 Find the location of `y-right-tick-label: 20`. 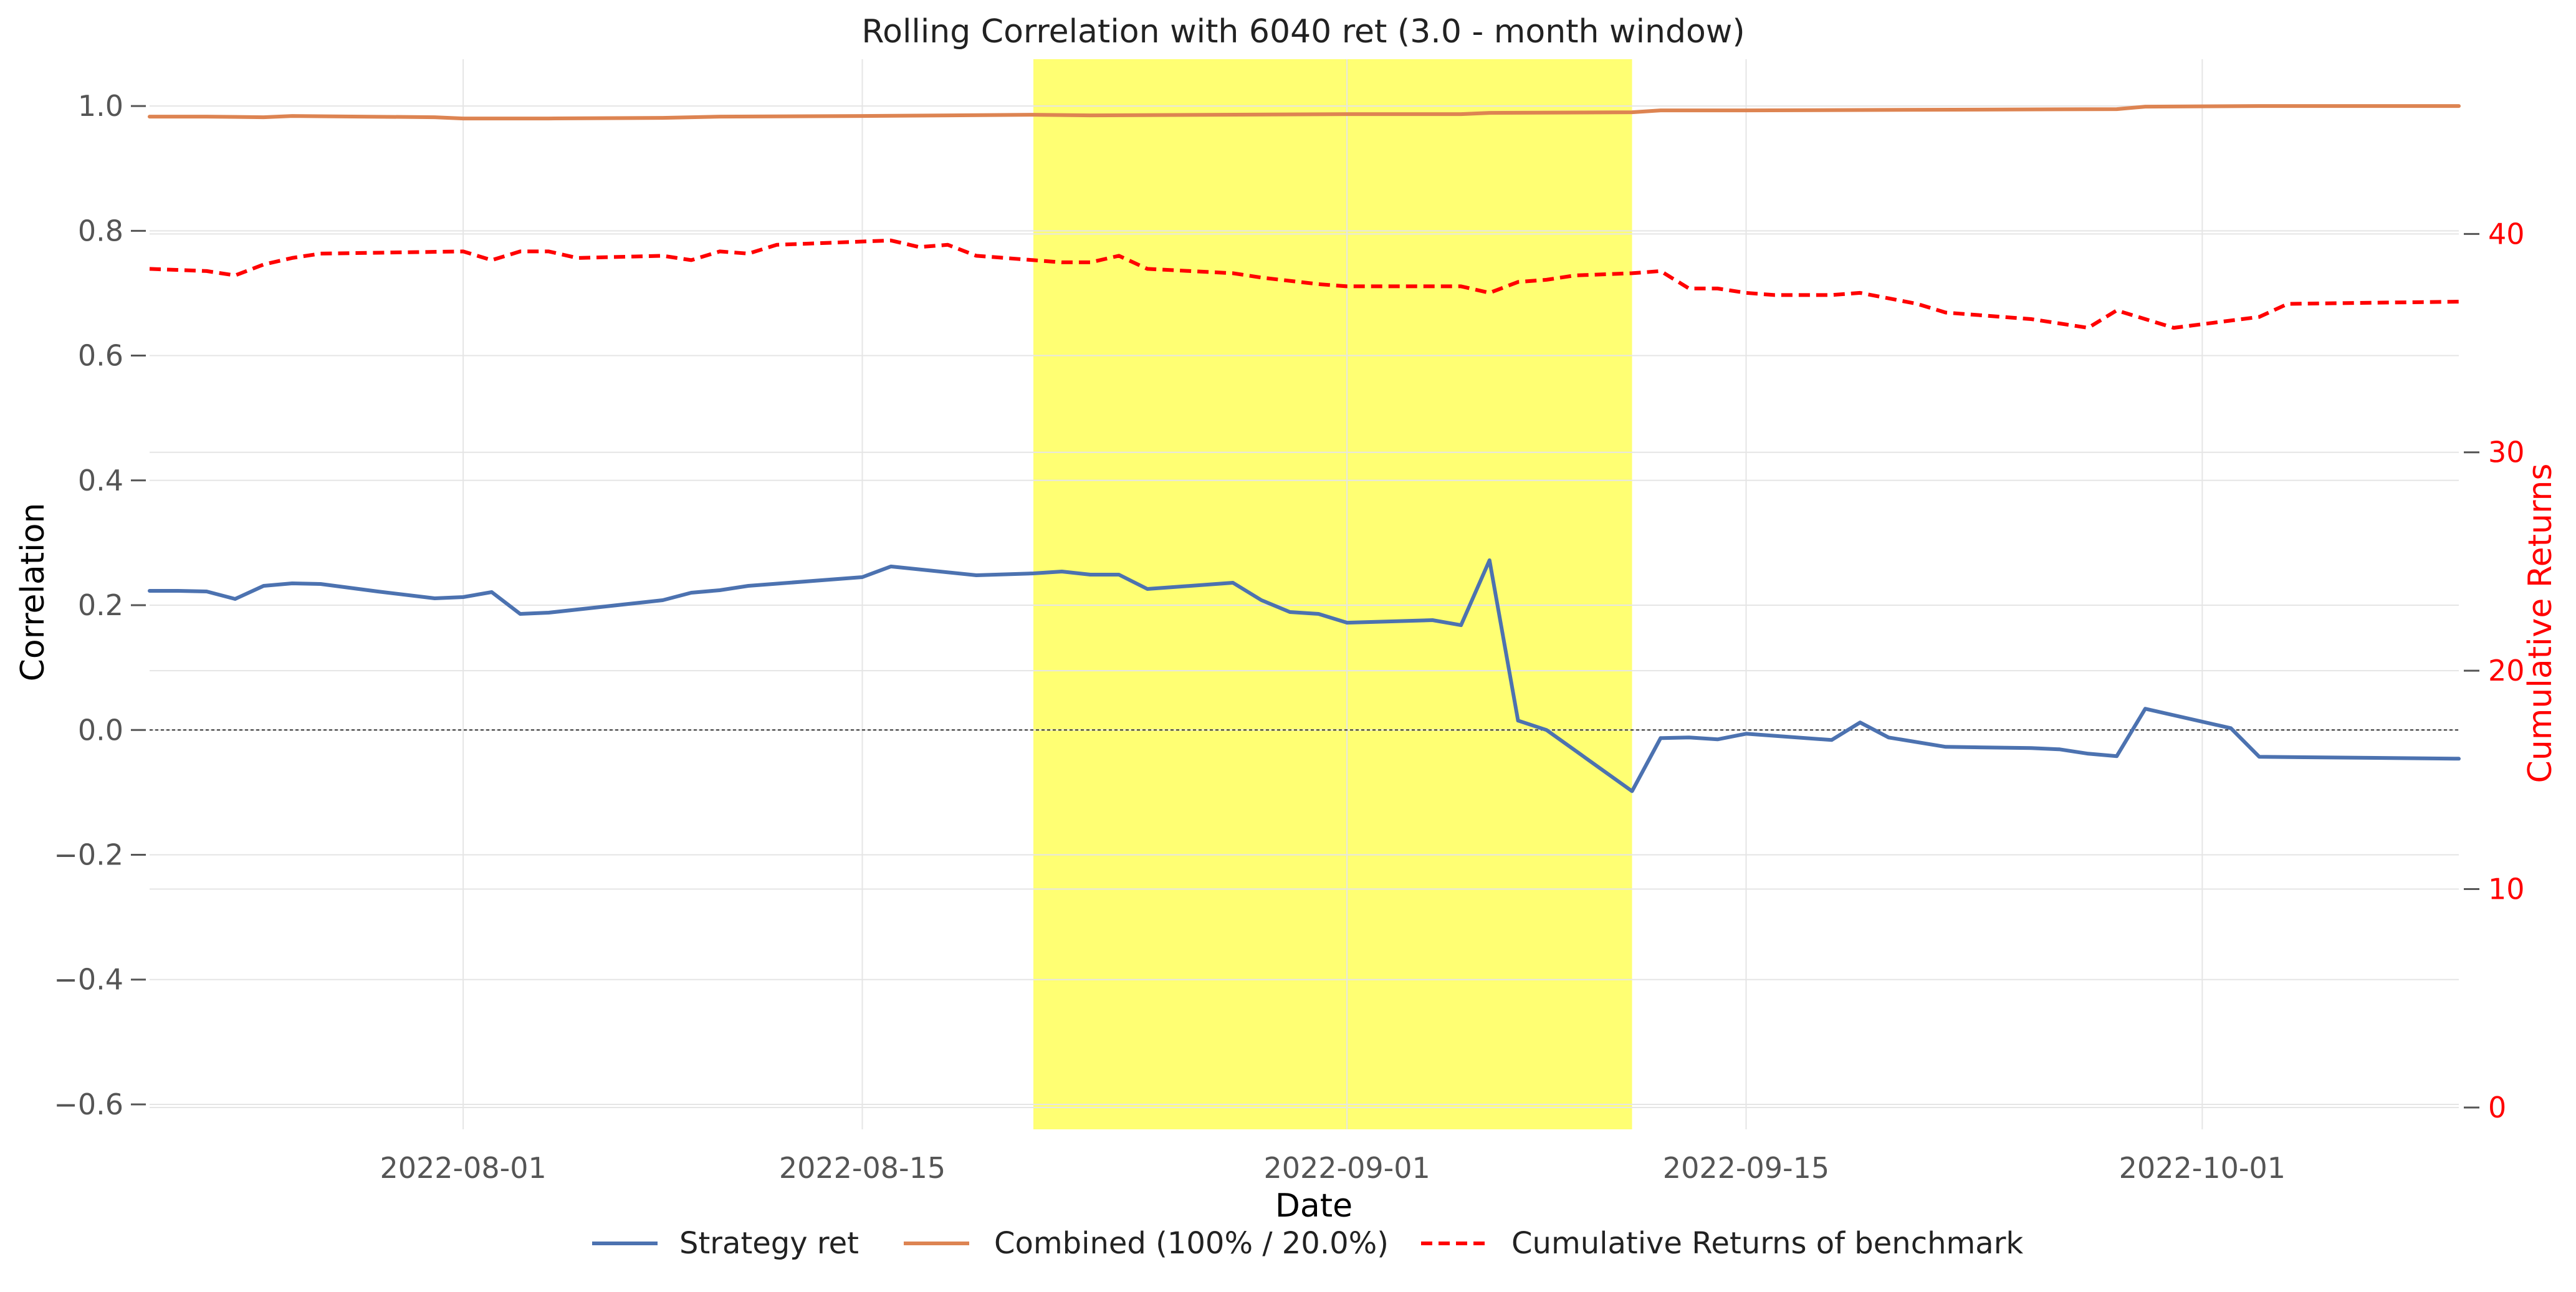

y-right-tick-label: 20 is located at coordinates (2506, 670).